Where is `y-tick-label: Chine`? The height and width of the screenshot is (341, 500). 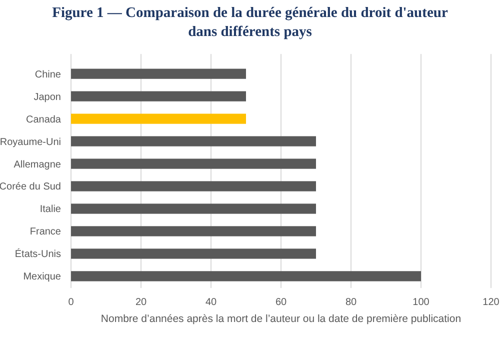
y-tick-label: Chine is located at coordinates (48, 74).